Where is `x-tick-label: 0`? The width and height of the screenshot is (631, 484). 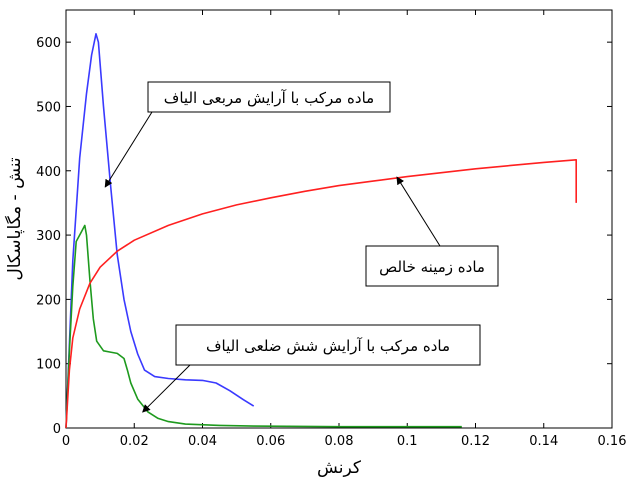 x-tick-label: 0 is located at coordinates (66, 441).